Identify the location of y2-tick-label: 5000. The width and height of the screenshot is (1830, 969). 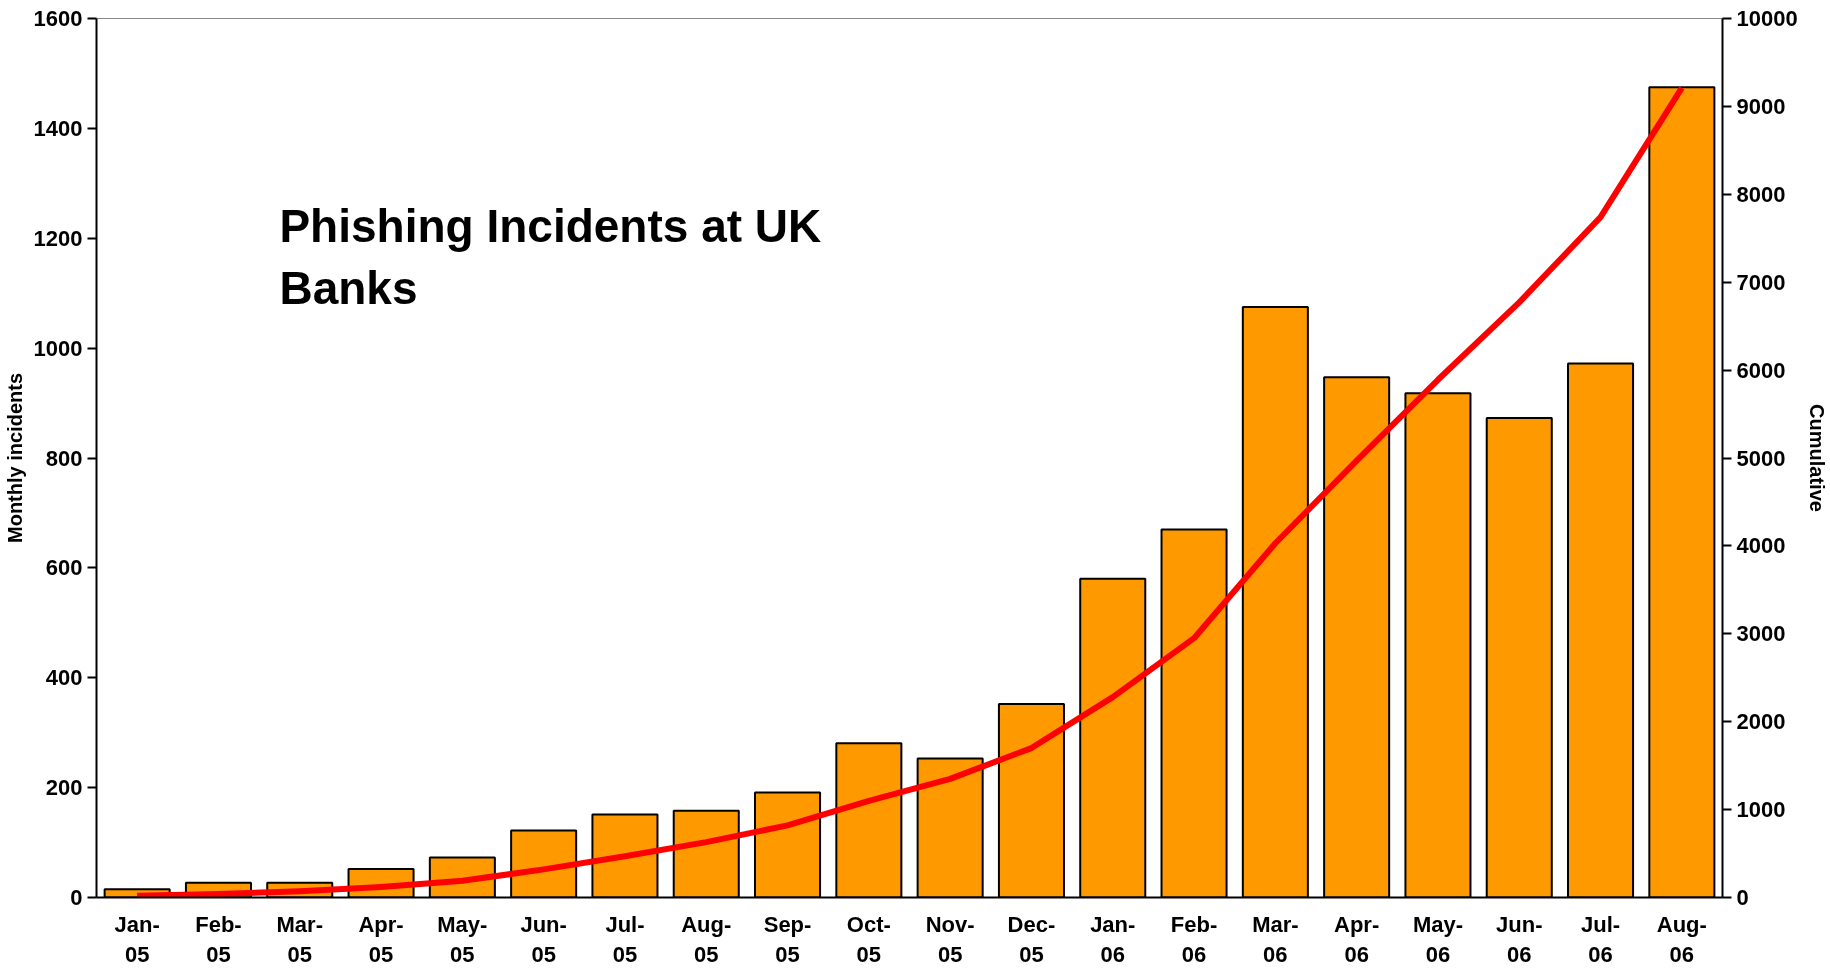
(1761, 458).